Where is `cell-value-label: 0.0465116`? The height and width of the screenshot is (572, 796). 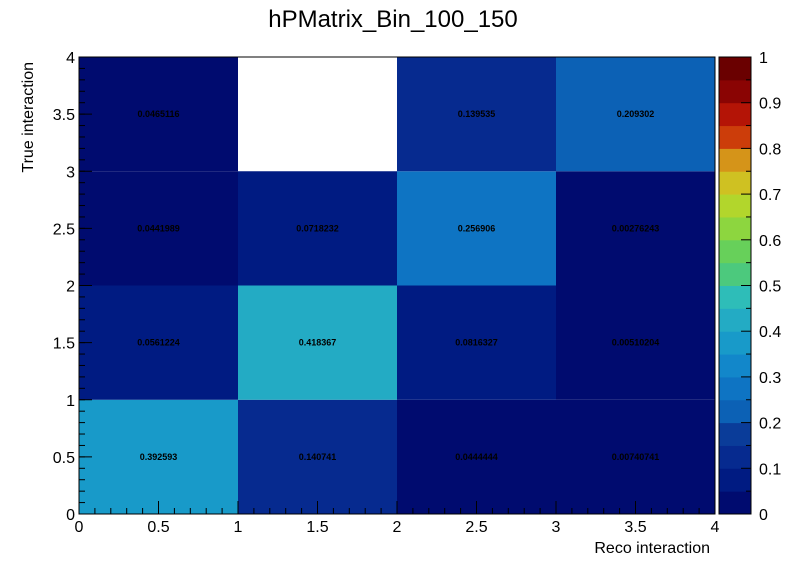
cell-value-label: 0.0465116 is located at coordinates (158, 114).